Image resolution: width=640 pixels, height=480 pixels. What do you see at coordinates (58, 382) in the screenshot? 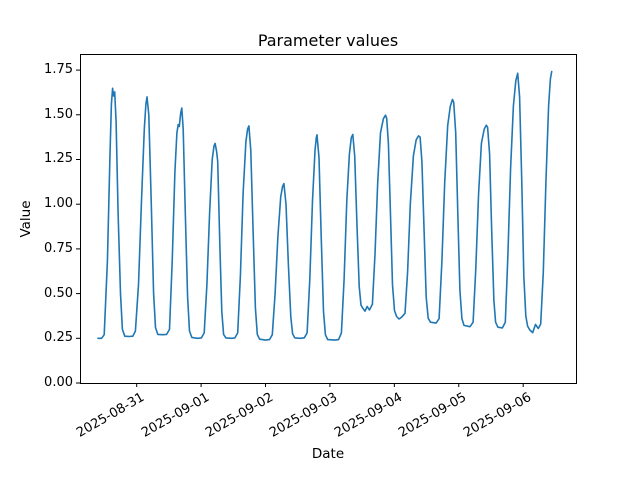
I see `y-tick-label: 0.00` at bounding box center [58, 382].